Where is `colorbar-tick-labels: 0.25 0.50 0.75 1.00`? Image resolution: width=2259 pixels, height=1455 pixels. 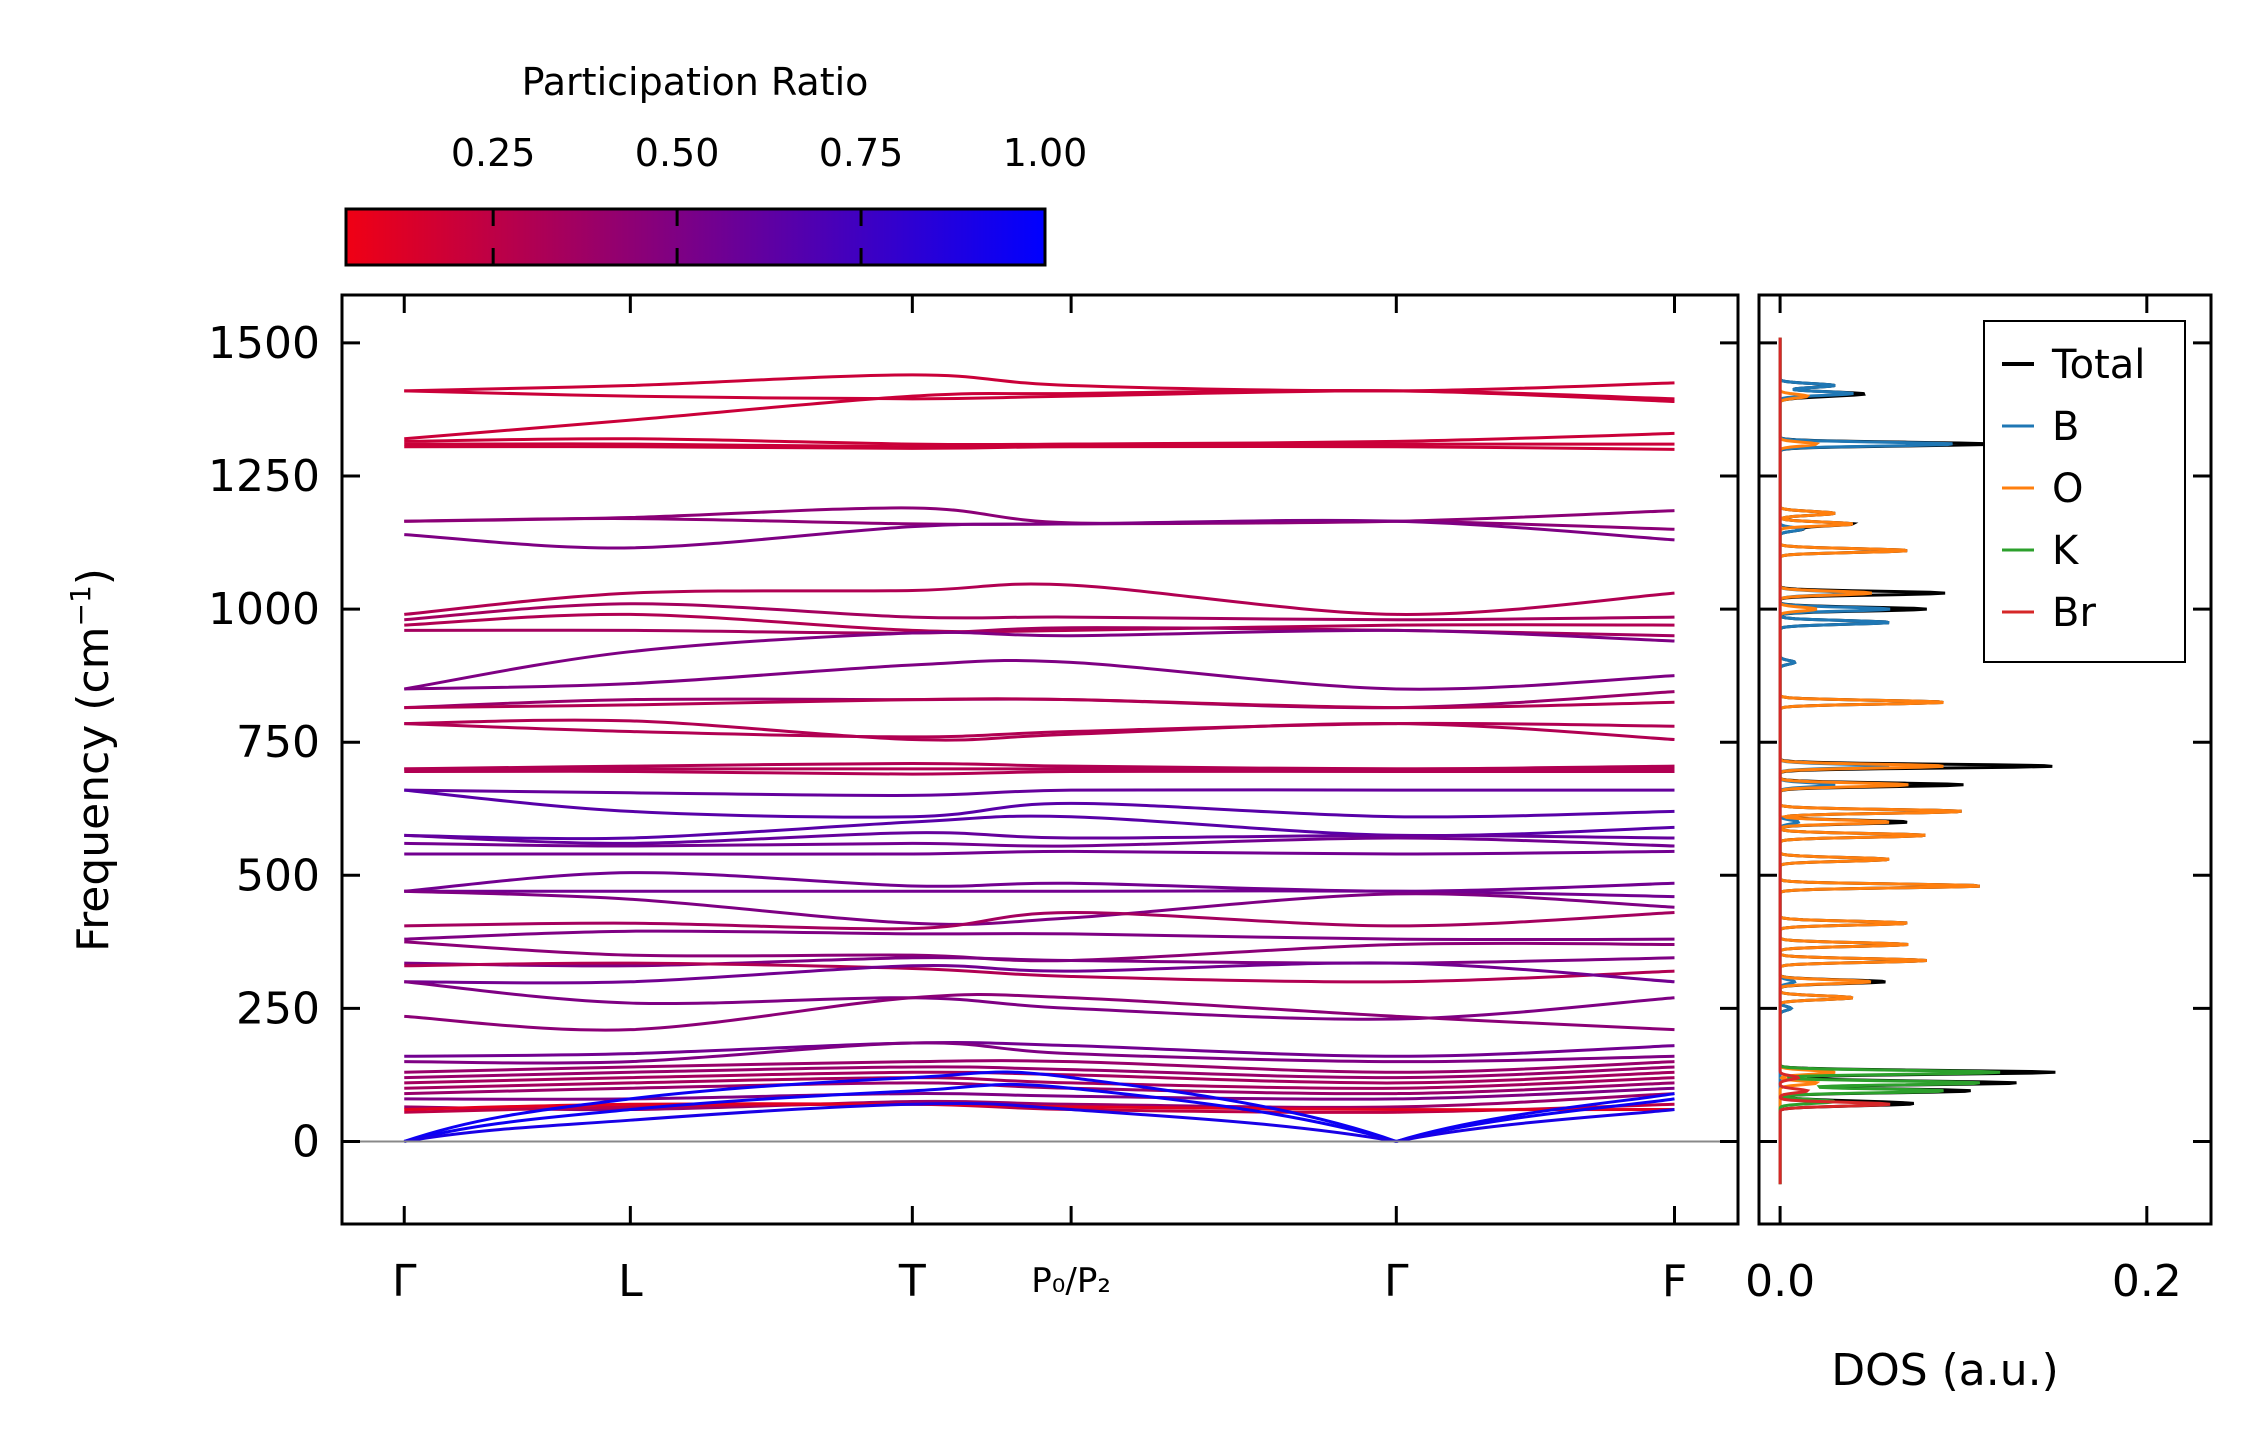 colorbar-tick-labels: 0.25 0.50 0.75 1.00 is located at coordinates (769, 153).